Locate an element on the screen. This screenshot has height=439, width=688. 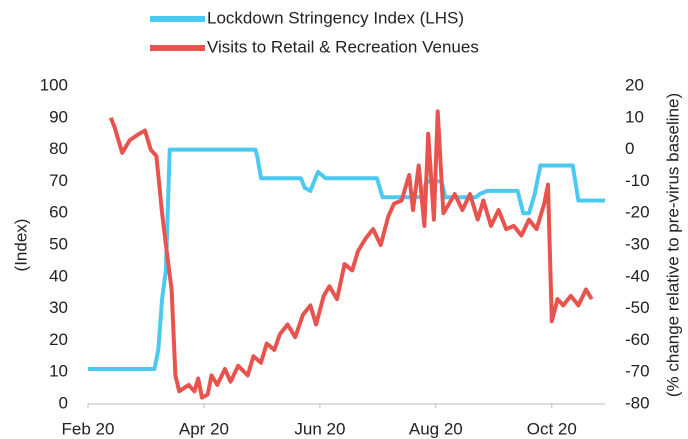
y2-tick-label: 0 is located at coordinates (629, 148).